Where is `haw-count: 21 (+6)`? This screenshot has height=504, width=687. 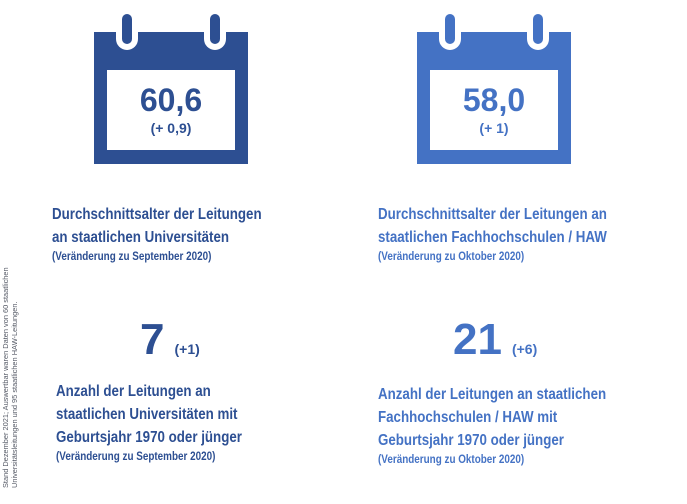
haw-count: 21 (+6) is located at coordinates (495, 340).